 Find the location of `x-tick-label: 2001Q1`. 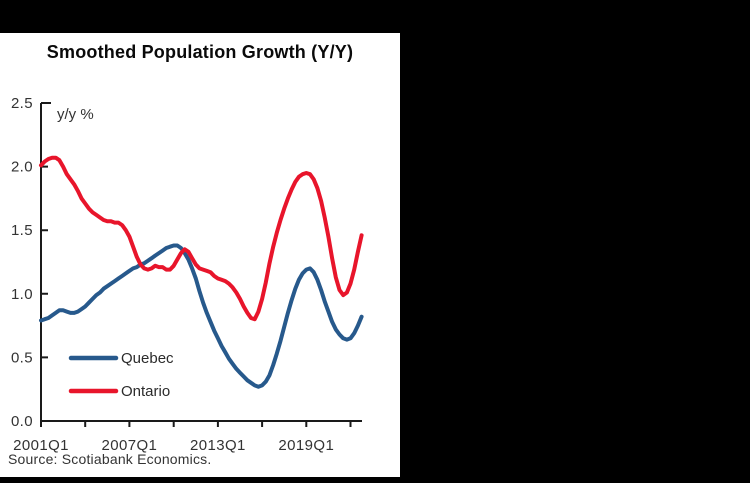

x-tick-label: 2001Q1 is located at coordinates (41, 445).